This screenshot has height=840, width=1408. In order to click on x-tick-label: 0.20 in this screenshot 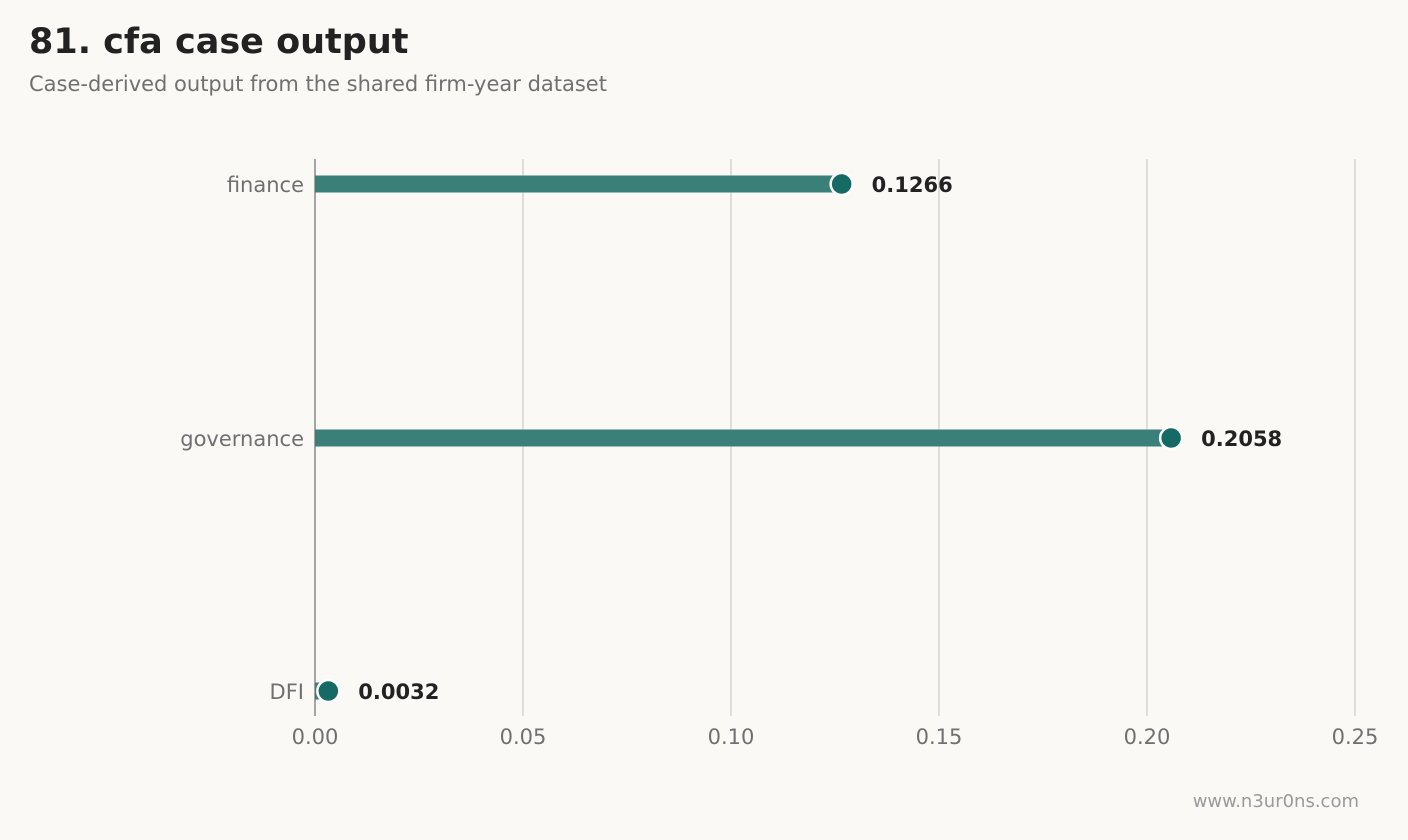, I will do `click(1147, 737)`.